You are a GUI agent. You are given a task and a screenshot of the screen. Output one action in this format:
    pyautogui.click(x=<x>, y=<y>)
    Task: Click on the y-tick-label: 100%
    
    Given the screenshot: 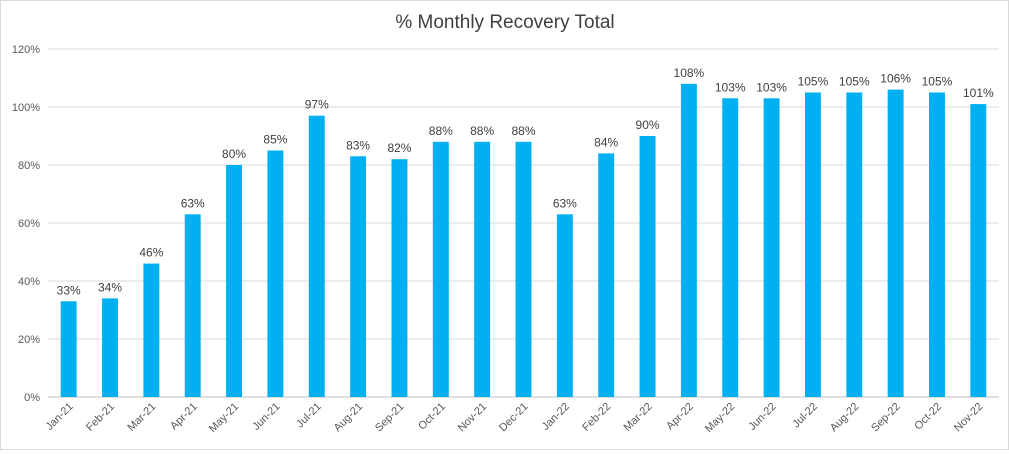 What is the action you would take?
    pyautogui.click(x=26, y=108)
    